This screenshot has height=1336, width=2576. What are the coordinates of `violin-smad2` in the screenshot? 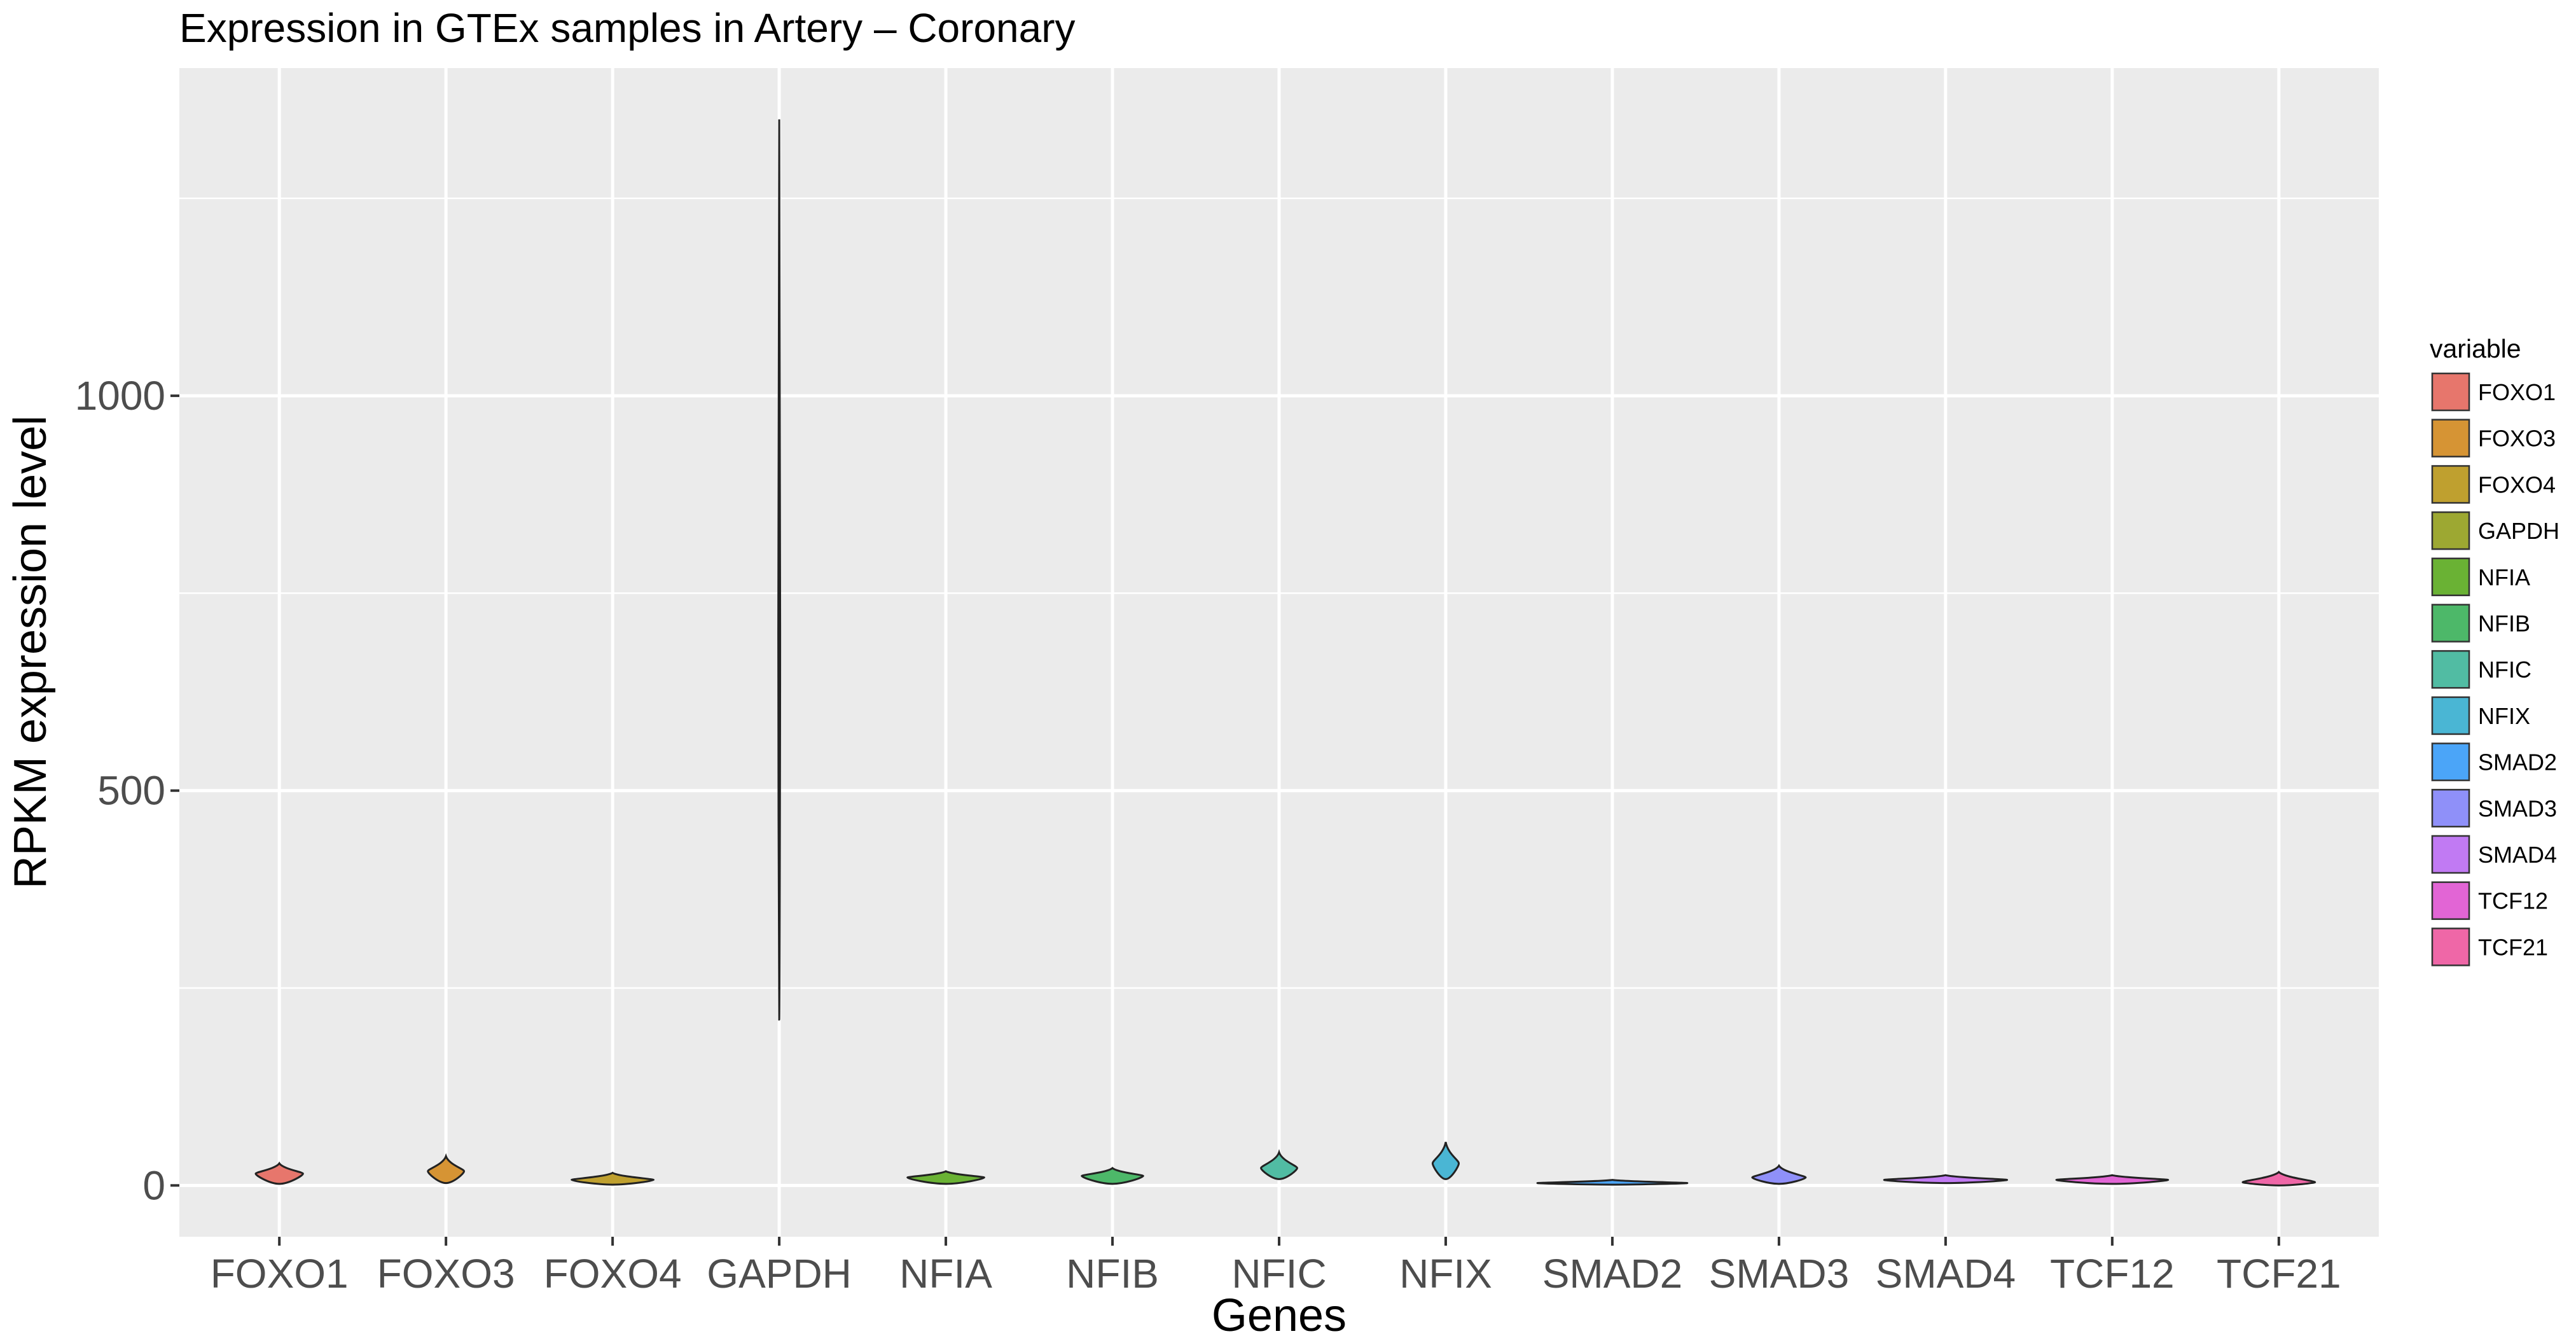 It's located at (1612, 1182).